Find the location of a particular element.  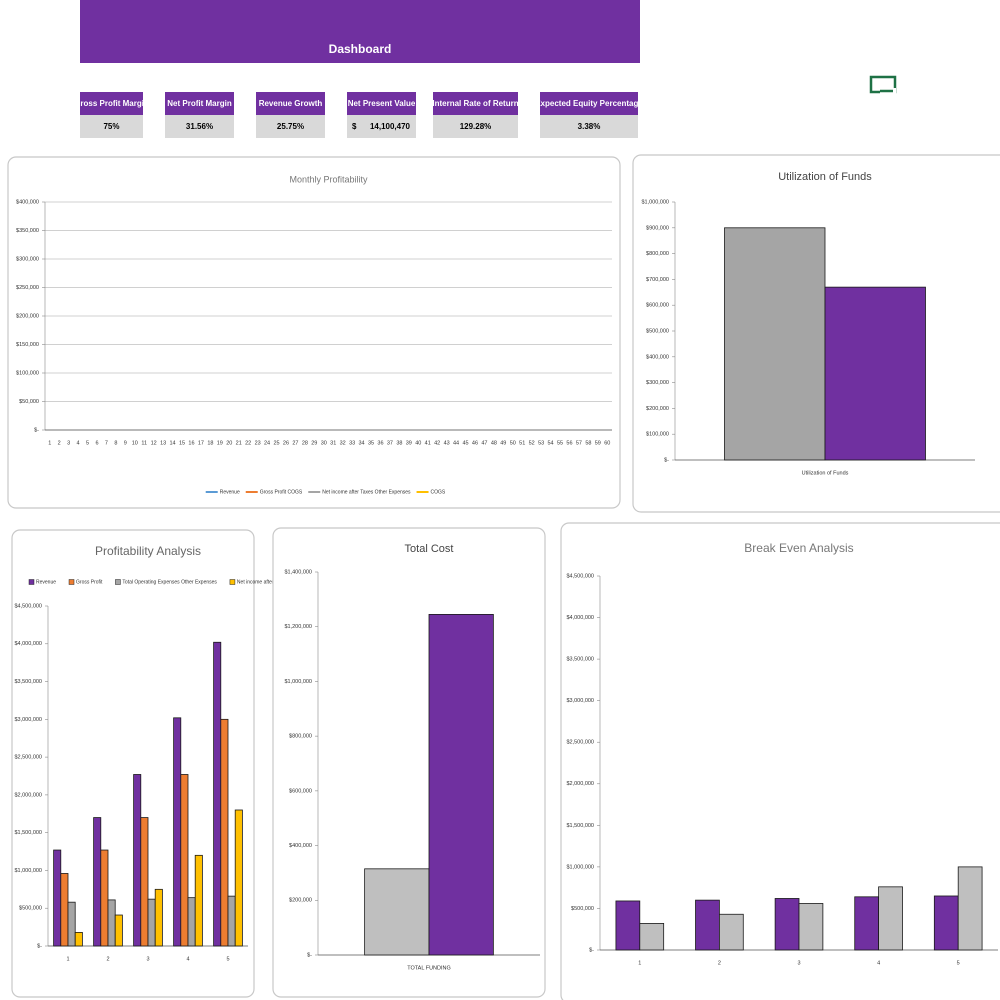

x-tick-label: 49 is located at coordinates (503, 443).